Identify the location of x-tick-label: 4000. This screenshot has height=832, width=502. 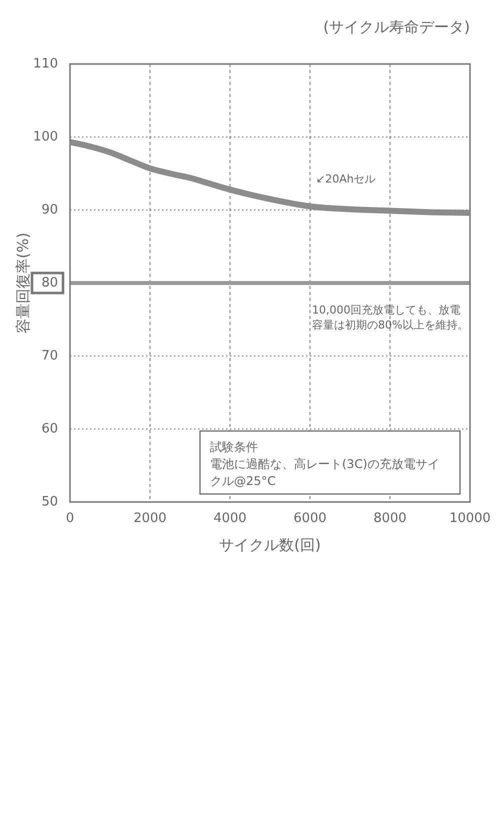
(230, 518).